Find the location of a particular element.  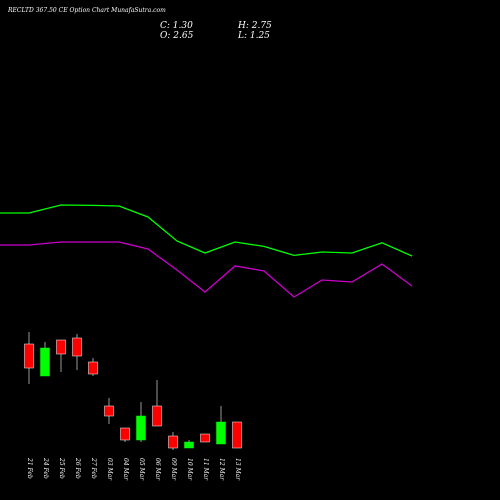

x-tick-label: 27 Feb is located at coordinates (93, 468).